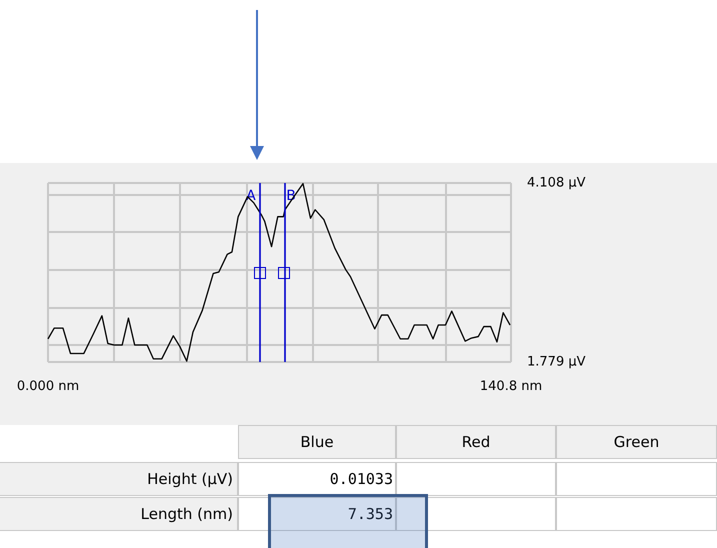 The width and height of the screenshot is (717, 548). What do you see at coordinates (317, 479) in the screenshot?
I see `text: 0.01033` at bounding box center [317, 479].